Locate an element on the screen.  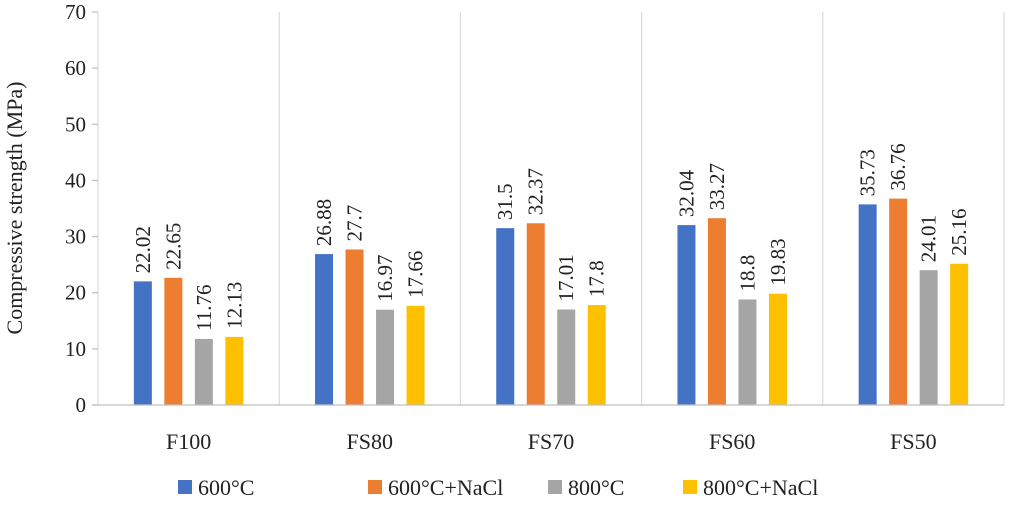
data-label: 16.97 is located at coordinates (385, 277).